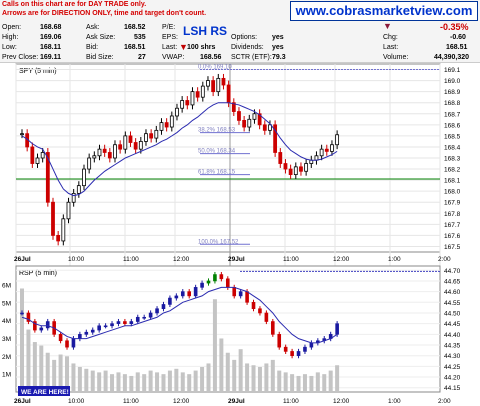 The width and height of the screenshot is (480, 406). I want to click on low-value: 168.11, so click(51, 47).